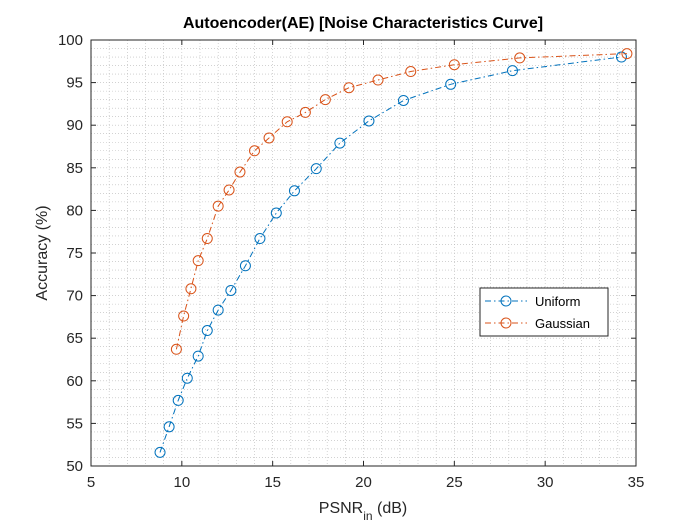 The image size is (700, 525). I want to click on x-tick-label: 15, so click(272, 482).